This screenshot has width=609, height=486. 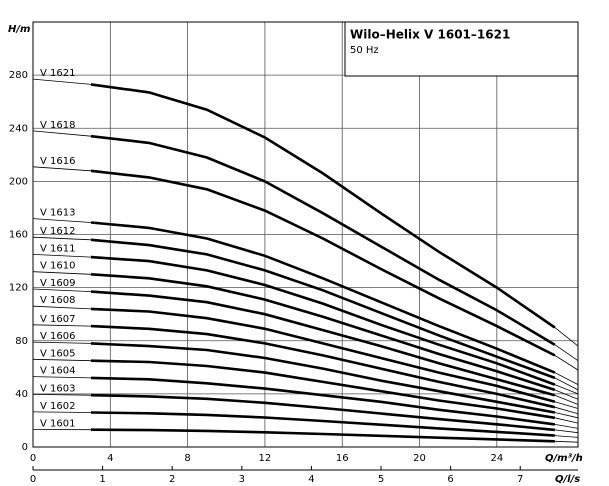 I want to click on curve-label: V 1601, so click(x=57, y=423).